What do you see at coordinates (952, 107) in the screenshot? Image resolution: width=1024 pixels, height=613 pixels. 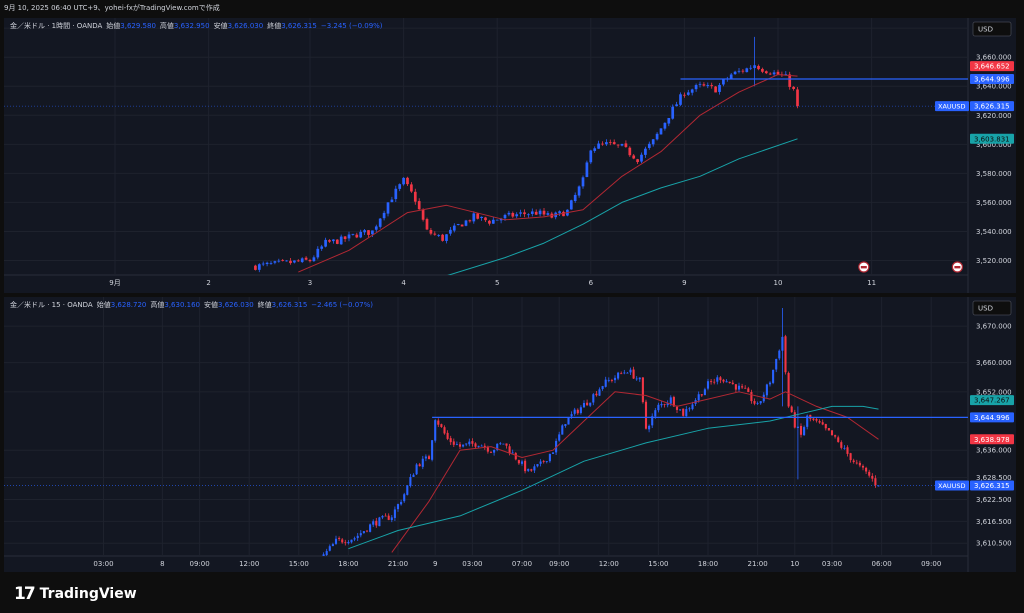 I see `symbol-tag-label: XAUUSD` at bounding box center [952, 107].